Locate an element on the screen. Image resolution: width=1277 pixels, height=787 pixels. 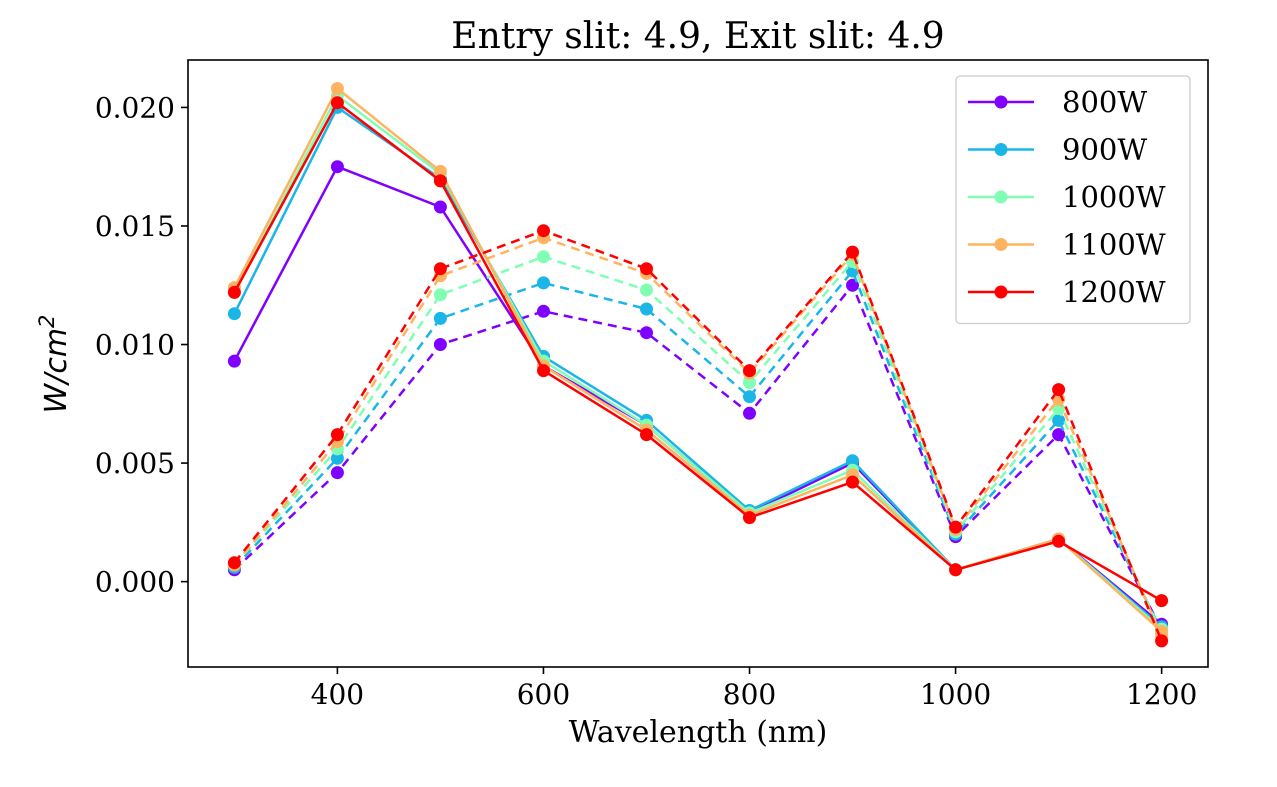
svg-text: W/cm2 is located at coordinates (54, 364).